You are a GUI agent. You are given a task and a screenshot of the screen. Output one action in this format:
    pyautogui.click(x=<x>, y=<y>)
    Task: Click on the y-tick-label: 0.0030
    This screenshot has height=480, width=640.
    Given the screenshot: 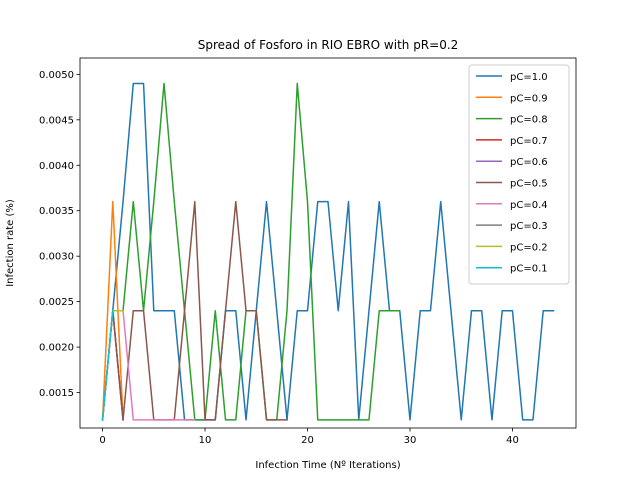 What is the action you would take?
    pyautogui.click(x=56, y=257)
    